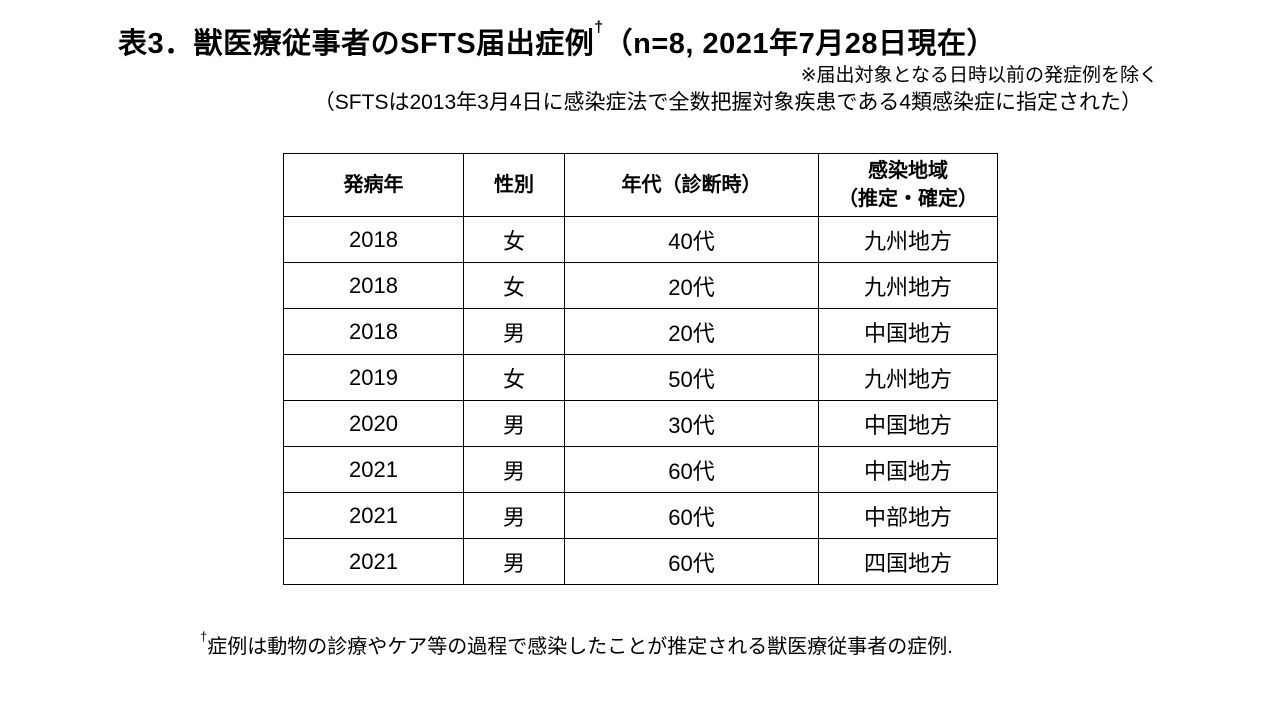 The width and height of the screenshot is (1280, 720). What do you see at coordinates (373, 185) in the screenshot?
I see `header-onset-year: 発病年` at bounding box center [373, 185].